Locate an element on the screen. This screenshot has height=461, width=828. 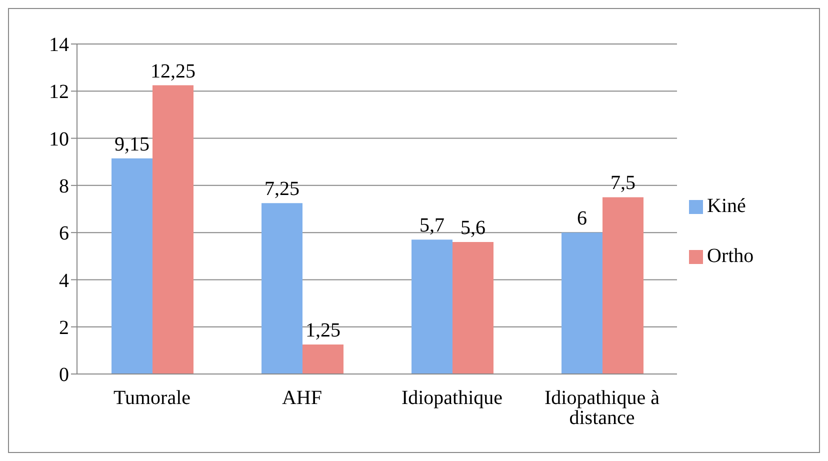
data-label: 12,25 is located at coordinates (173, 71).